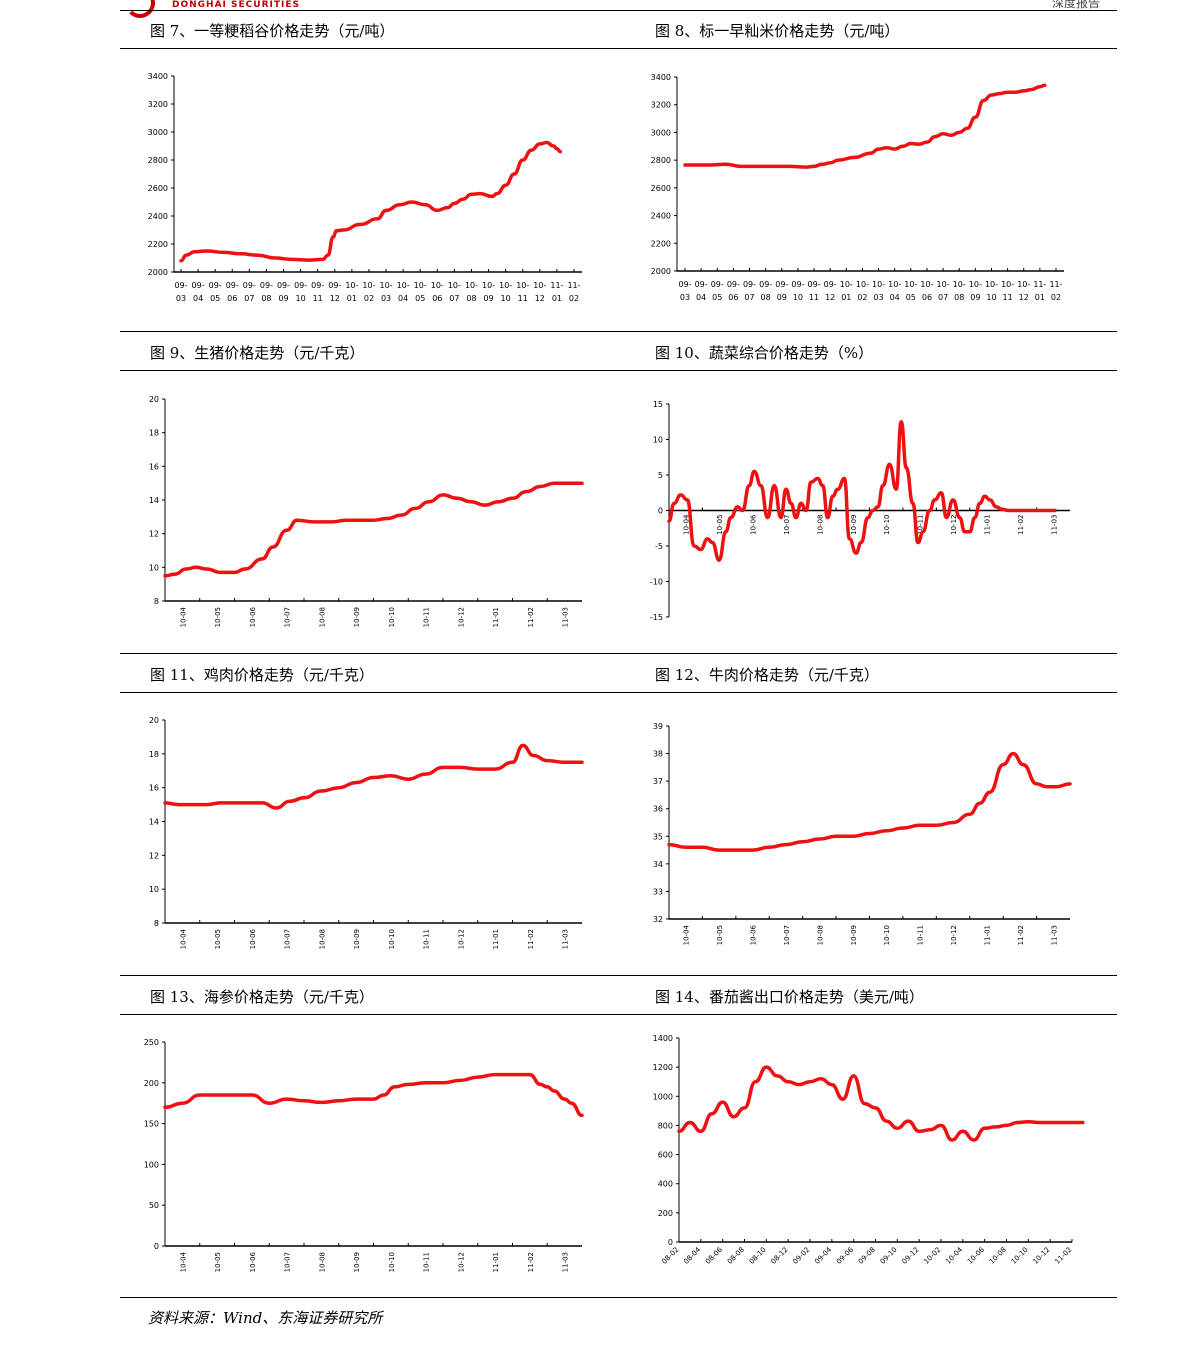 The image size is (1190, 1346). What do you see at coordinates (660, 475) in the screenshot?
I see `y-tick-label: 5` at bounding box center [660, 475].